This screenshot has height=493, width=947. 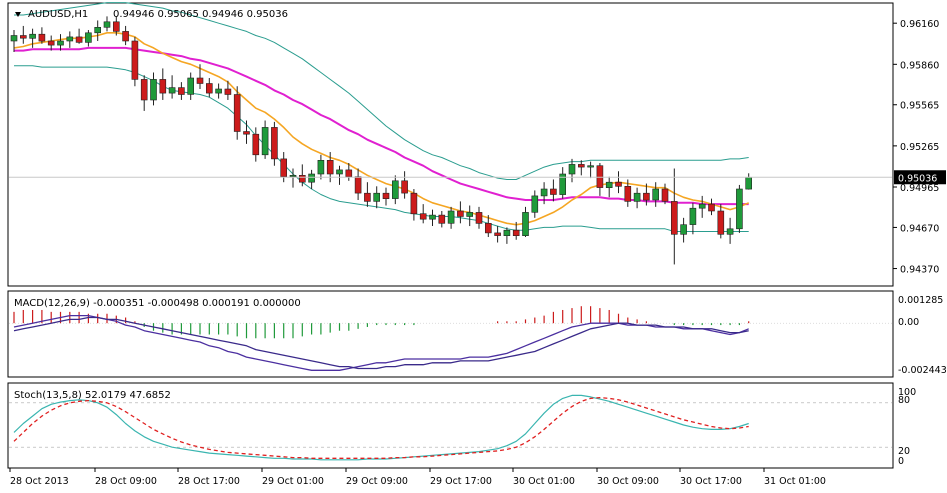 I want to click on time-axis-label: 31 Oct 01:00, so click(x=795, y=481).